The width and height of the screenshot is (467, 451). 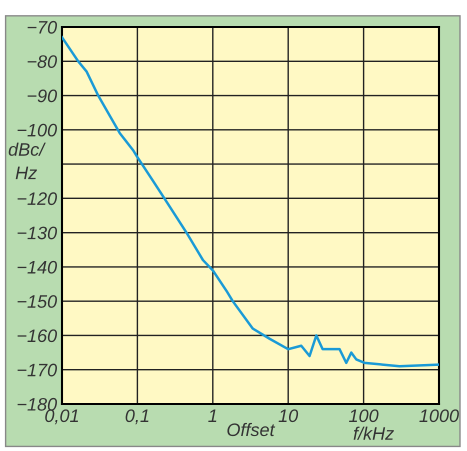 What do you see at coordinates (212, 416) in the screenshot?
I see `x-tick-label: 1` at bounding box center [212, 416].